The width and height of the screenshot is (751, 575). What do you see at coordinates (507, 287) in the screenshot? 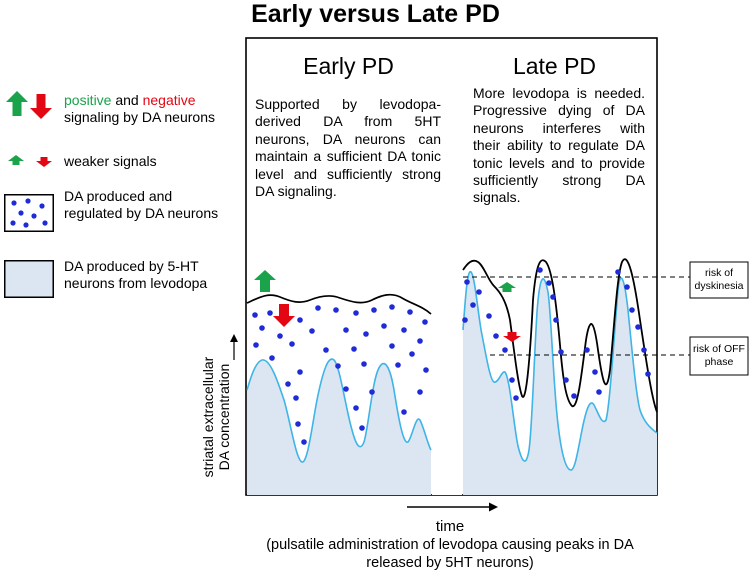
I see `late-weak-positive-arrow-icon` at bounding box center [507, 287].